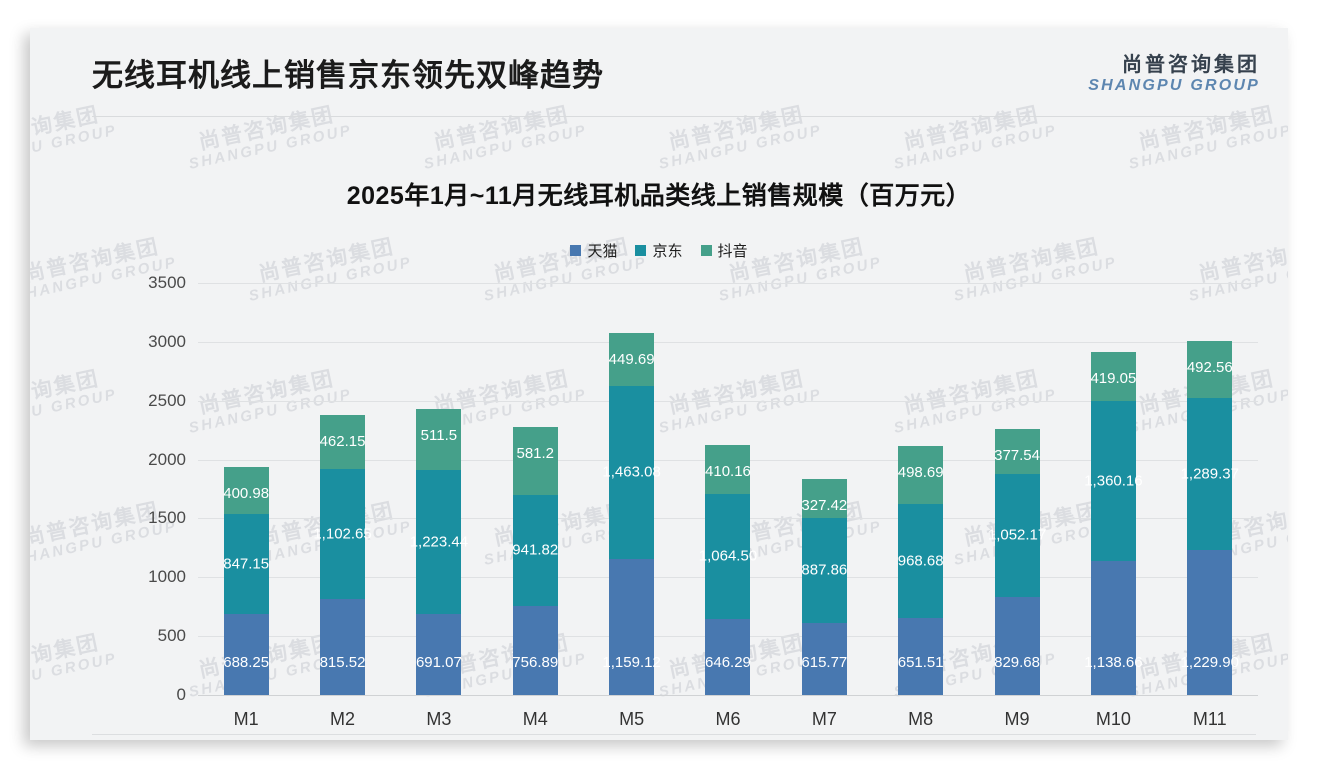 This screenshot has height=780, width=1340. Describe the element at coordinates (632, 719) in the screenshot. I see `x-axis-tick-label: M5` at that location.